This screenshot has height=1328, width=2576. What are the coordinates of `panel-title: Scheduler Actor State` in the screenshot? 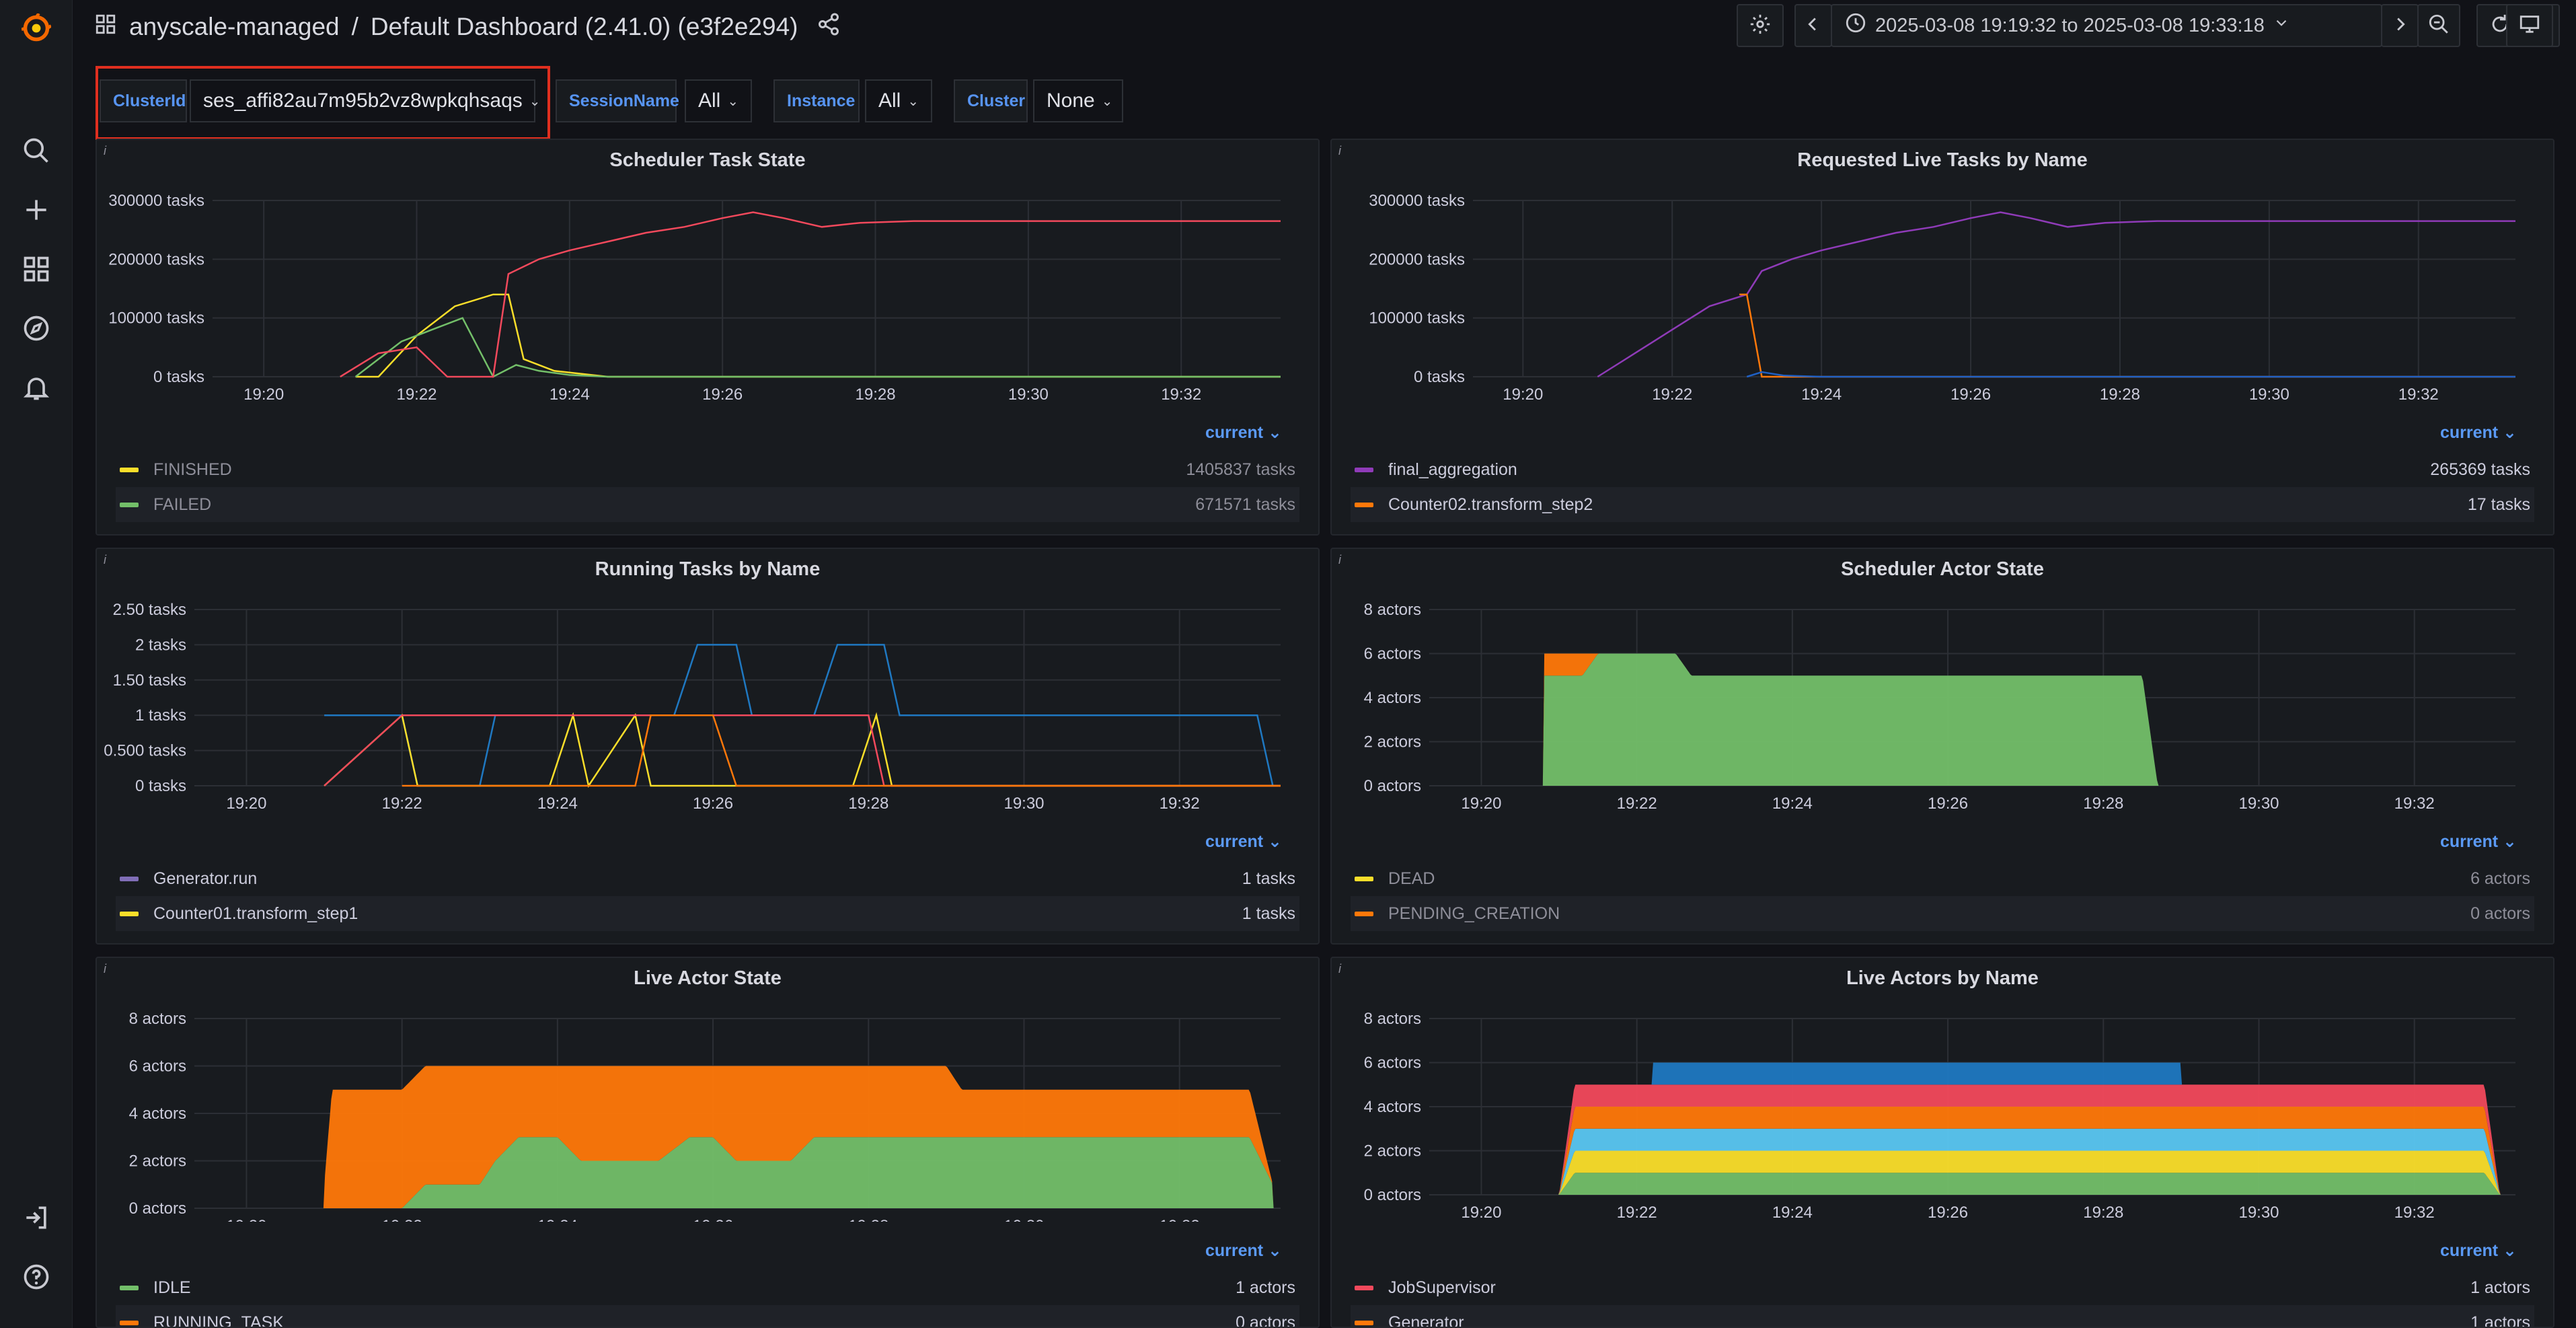 It's located at (1942, 569).